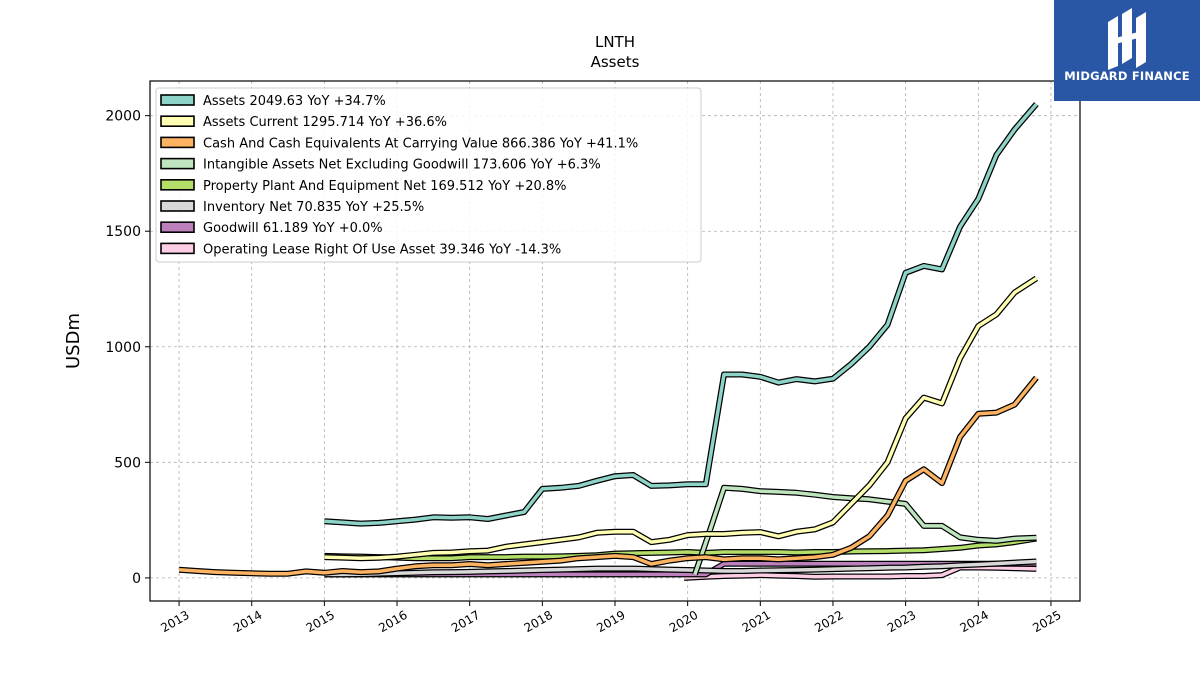 The image size is (1200, 675). I want to click on x-tick-label: 2021, so click(756, 621).